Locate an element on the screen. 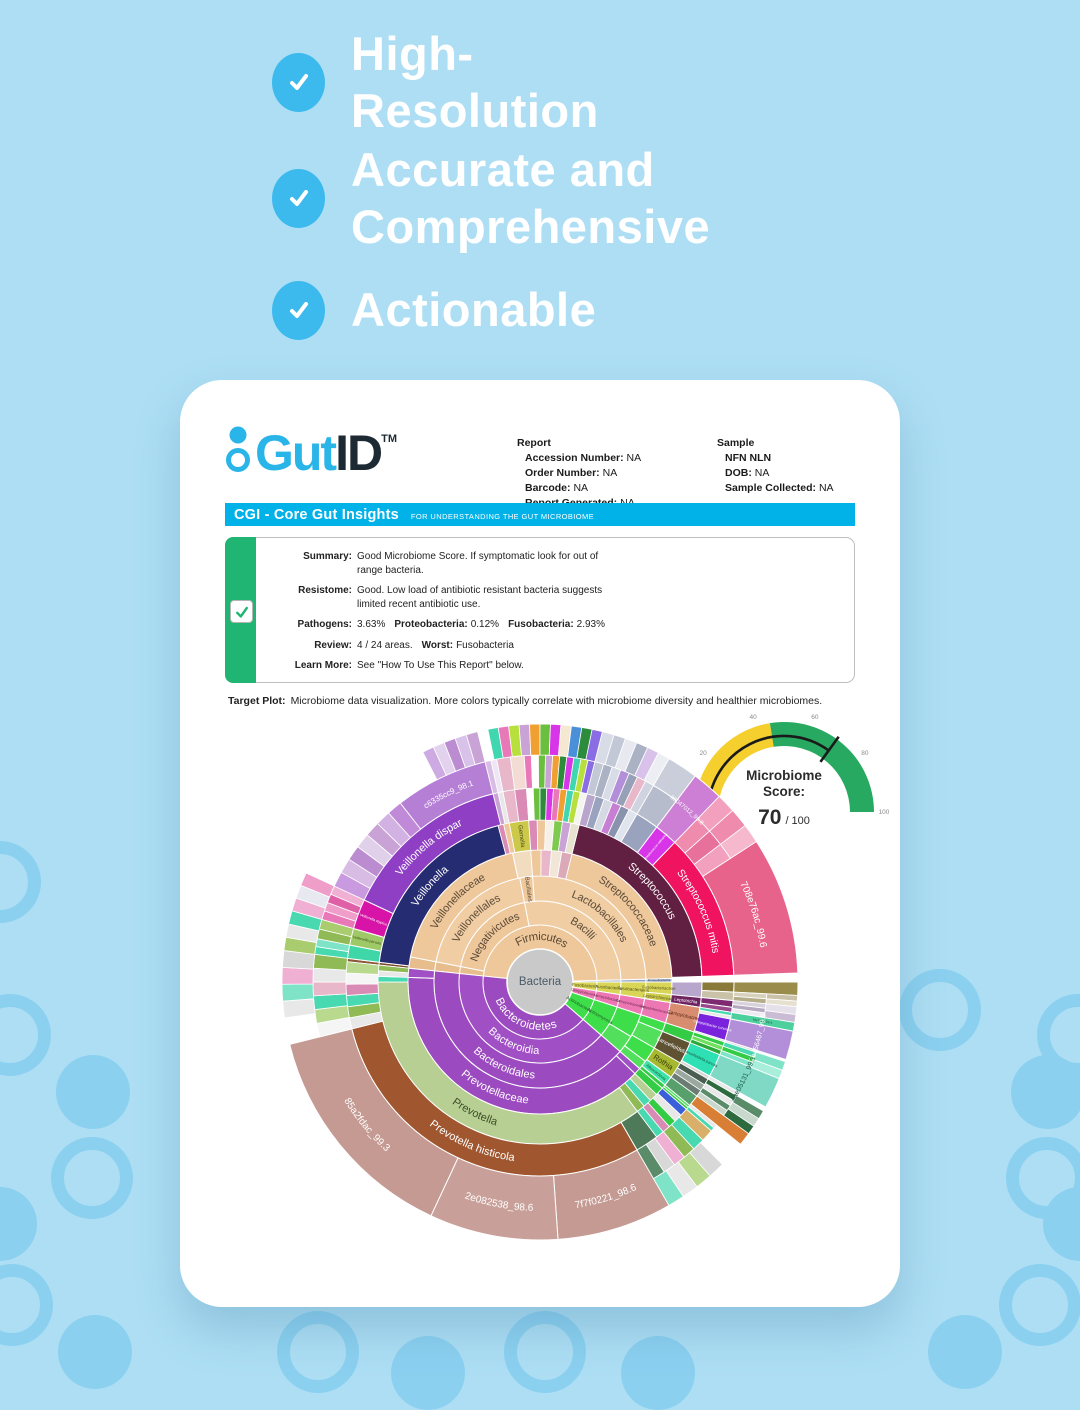  sample-name: NFN NLN is located at coordinates (748, 458).